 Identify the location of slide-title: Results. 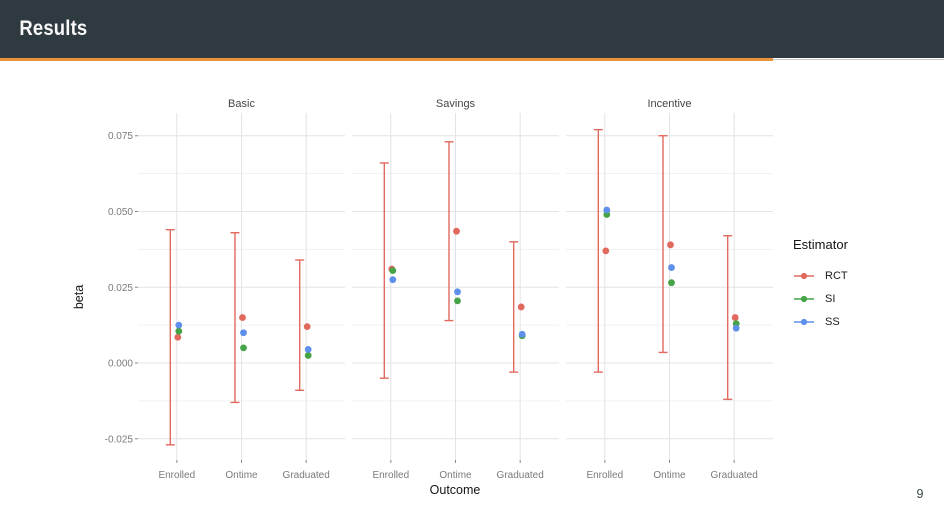
(53, 28).